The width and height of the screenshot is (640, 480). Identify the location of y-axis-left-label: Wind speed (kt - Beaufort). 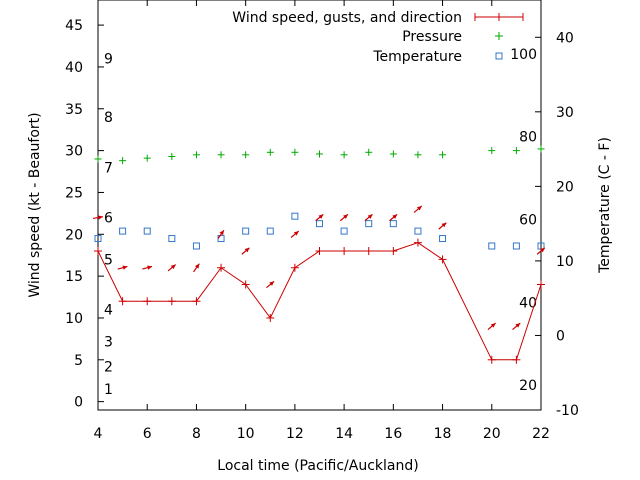
(35, 204).